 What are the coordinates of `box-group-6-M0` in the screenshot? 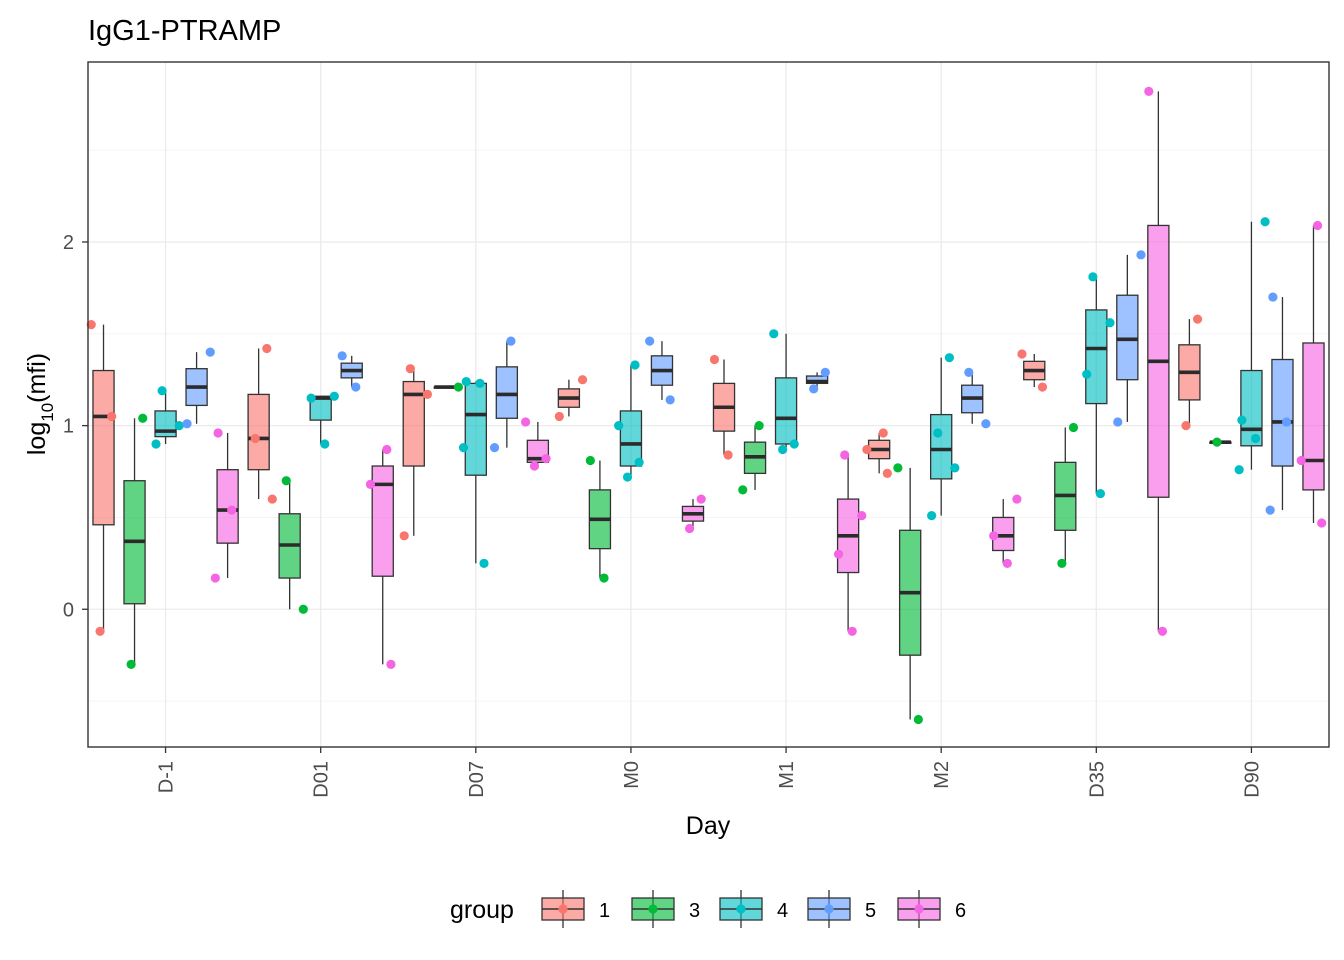 It's located at (693, 514).